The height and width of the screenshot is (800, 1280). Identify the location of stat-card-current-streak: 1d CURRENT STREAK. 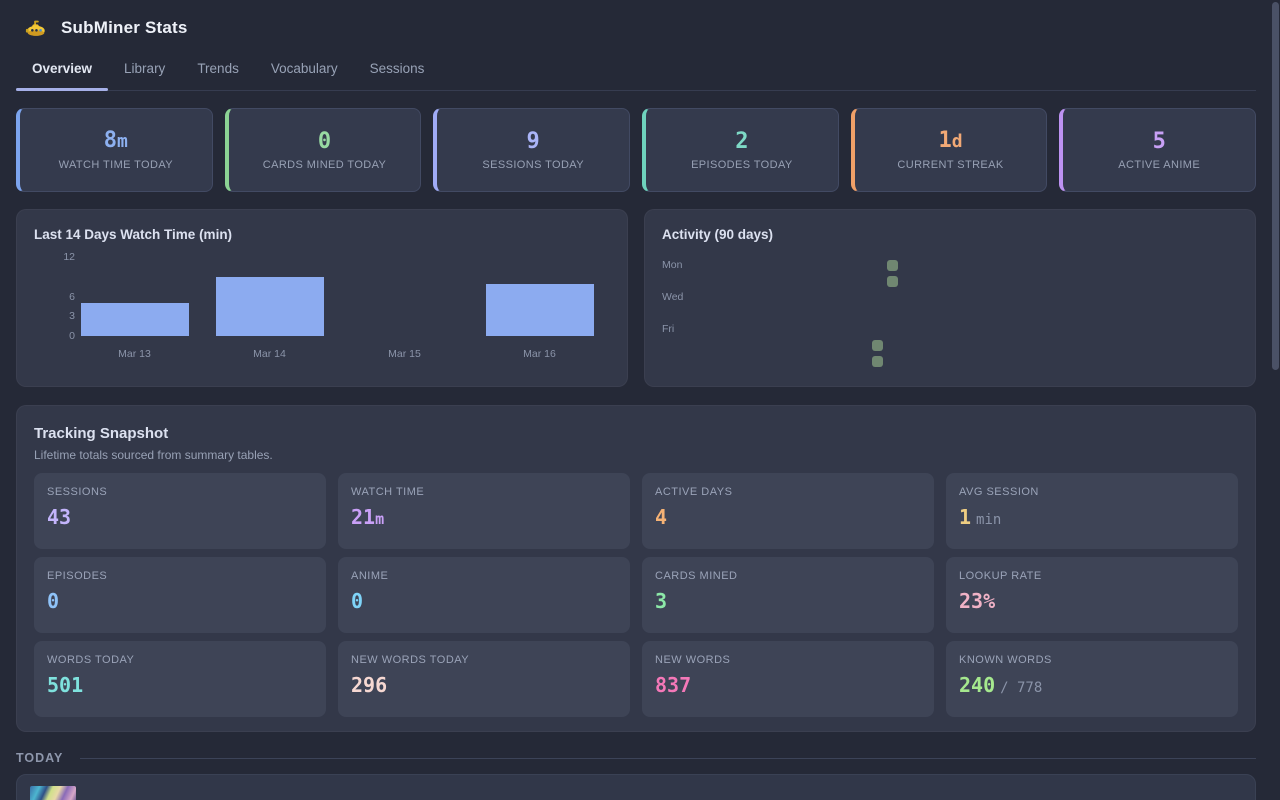
(949, 150).